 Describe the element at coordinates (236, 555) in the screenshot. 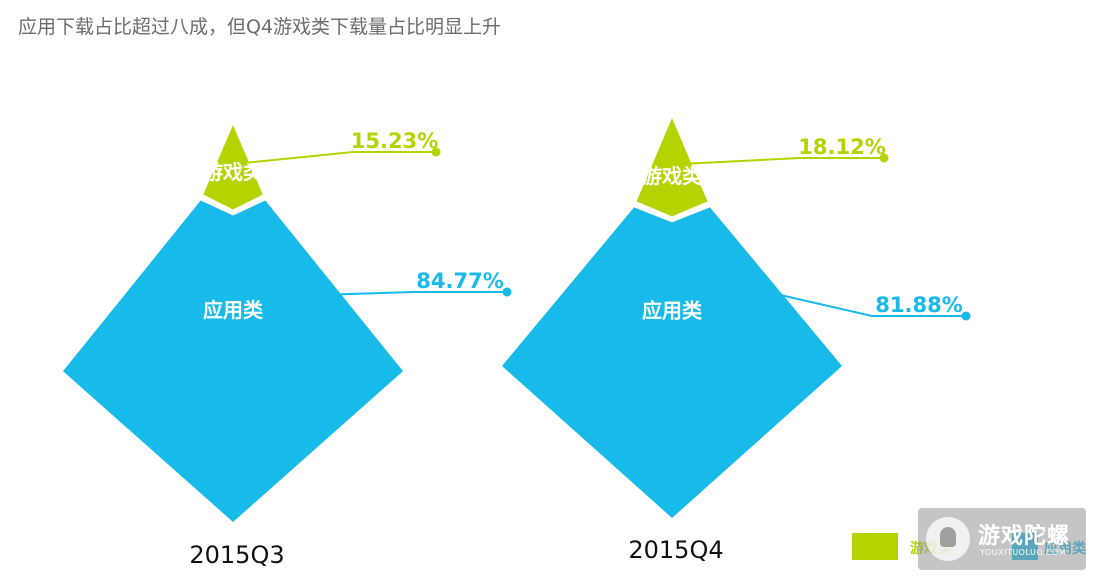

I see `period-label: 2015Q3` at that location.